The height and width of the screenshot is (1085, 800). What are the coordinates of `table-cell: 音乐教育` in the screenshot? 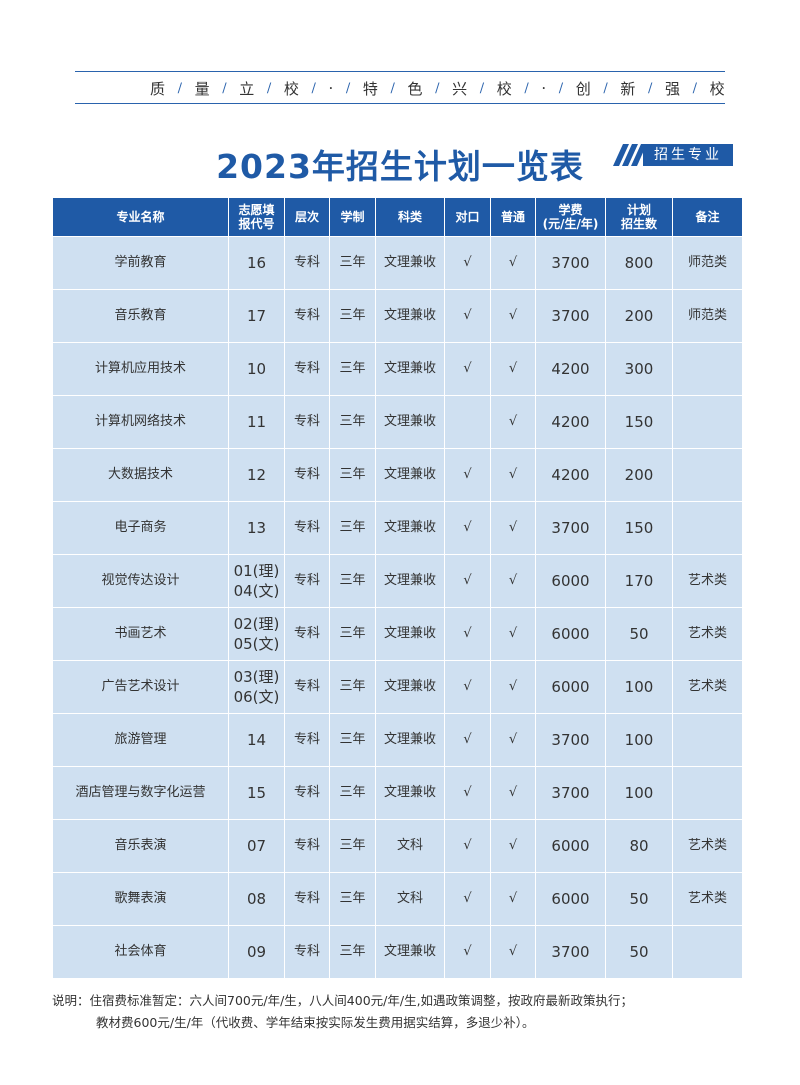 It's located at (140, 316).